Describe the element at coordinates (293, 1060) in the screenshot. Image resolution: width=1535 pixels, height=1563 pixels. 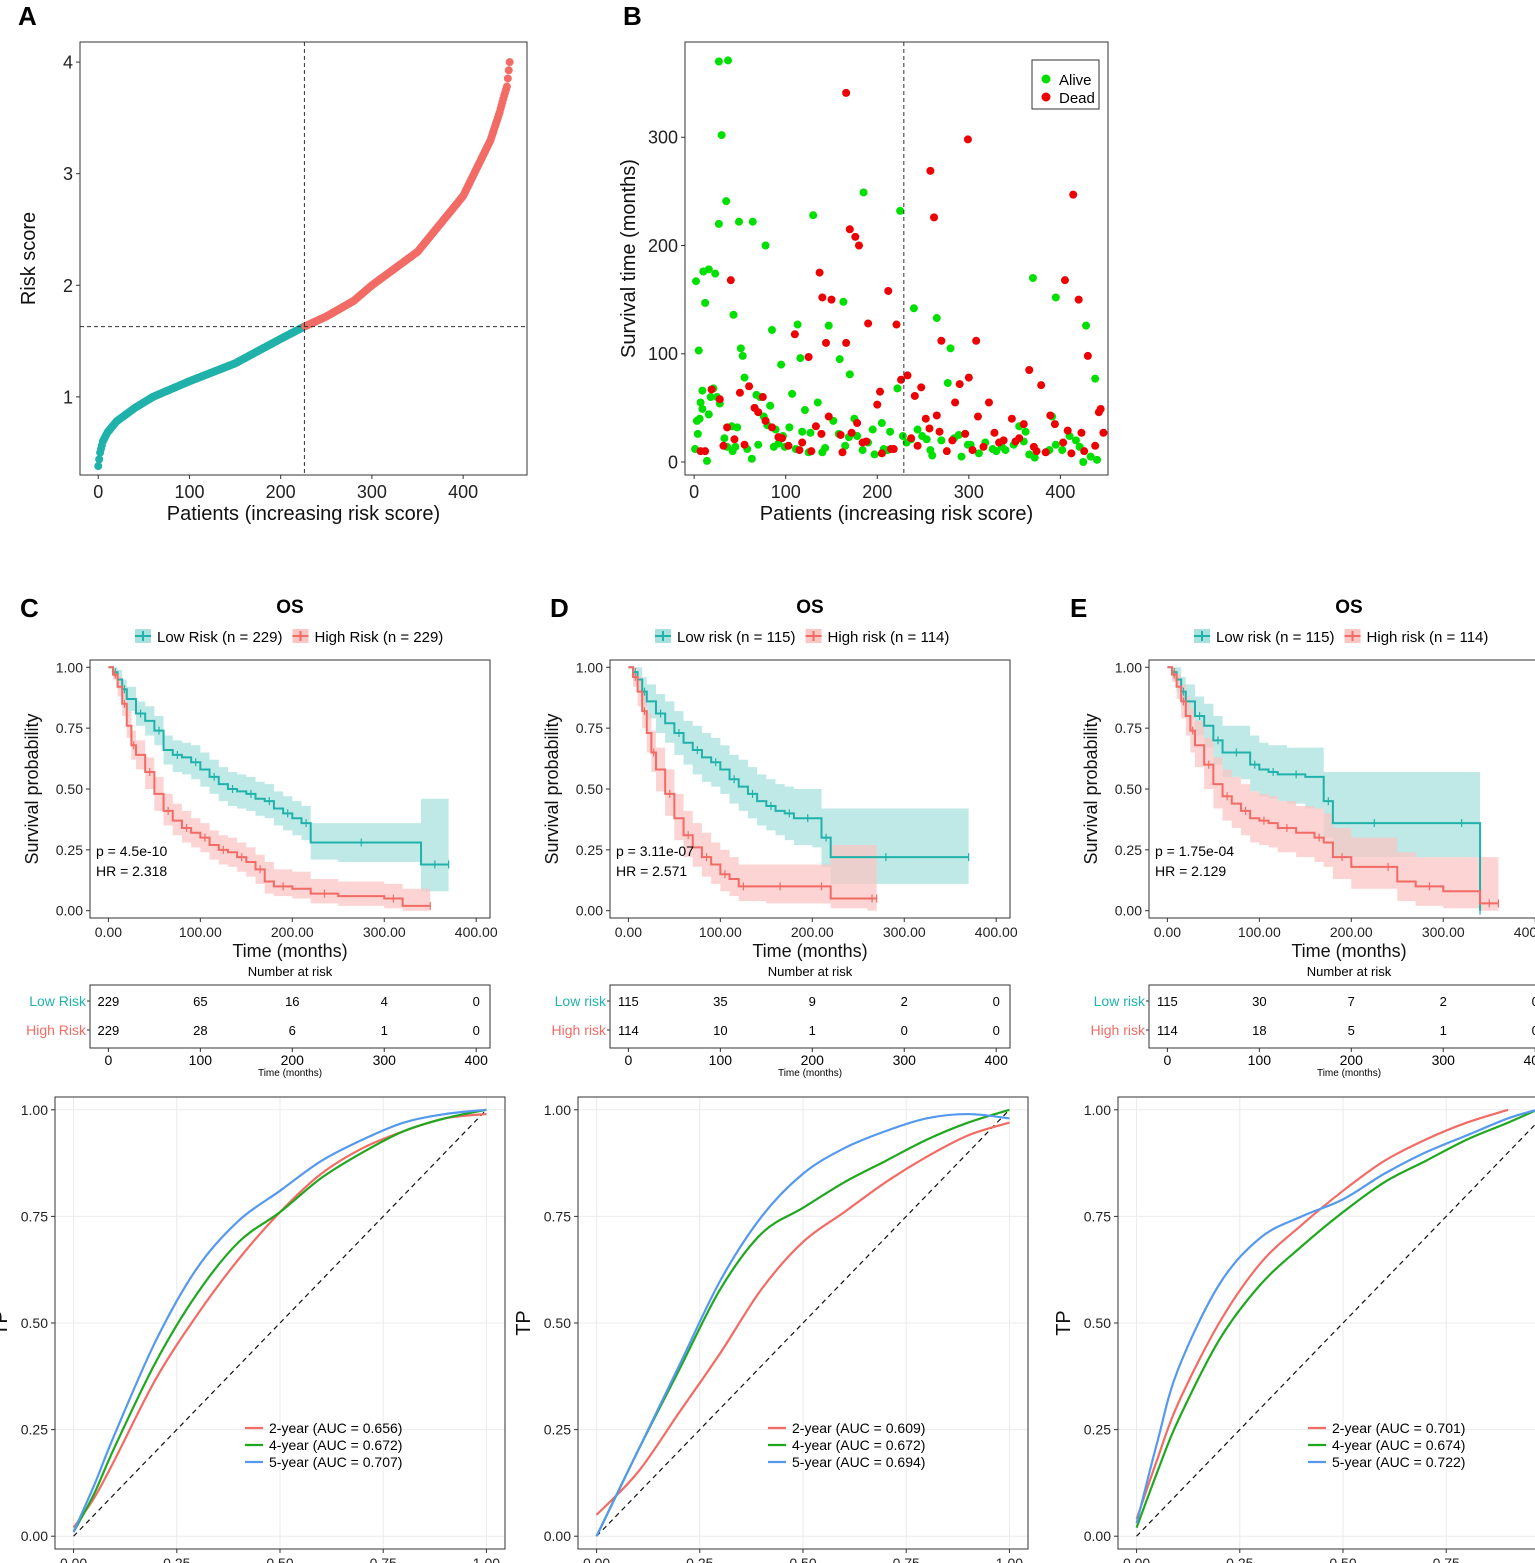
I see `risk-table-x-tick-label: 200` at that location.